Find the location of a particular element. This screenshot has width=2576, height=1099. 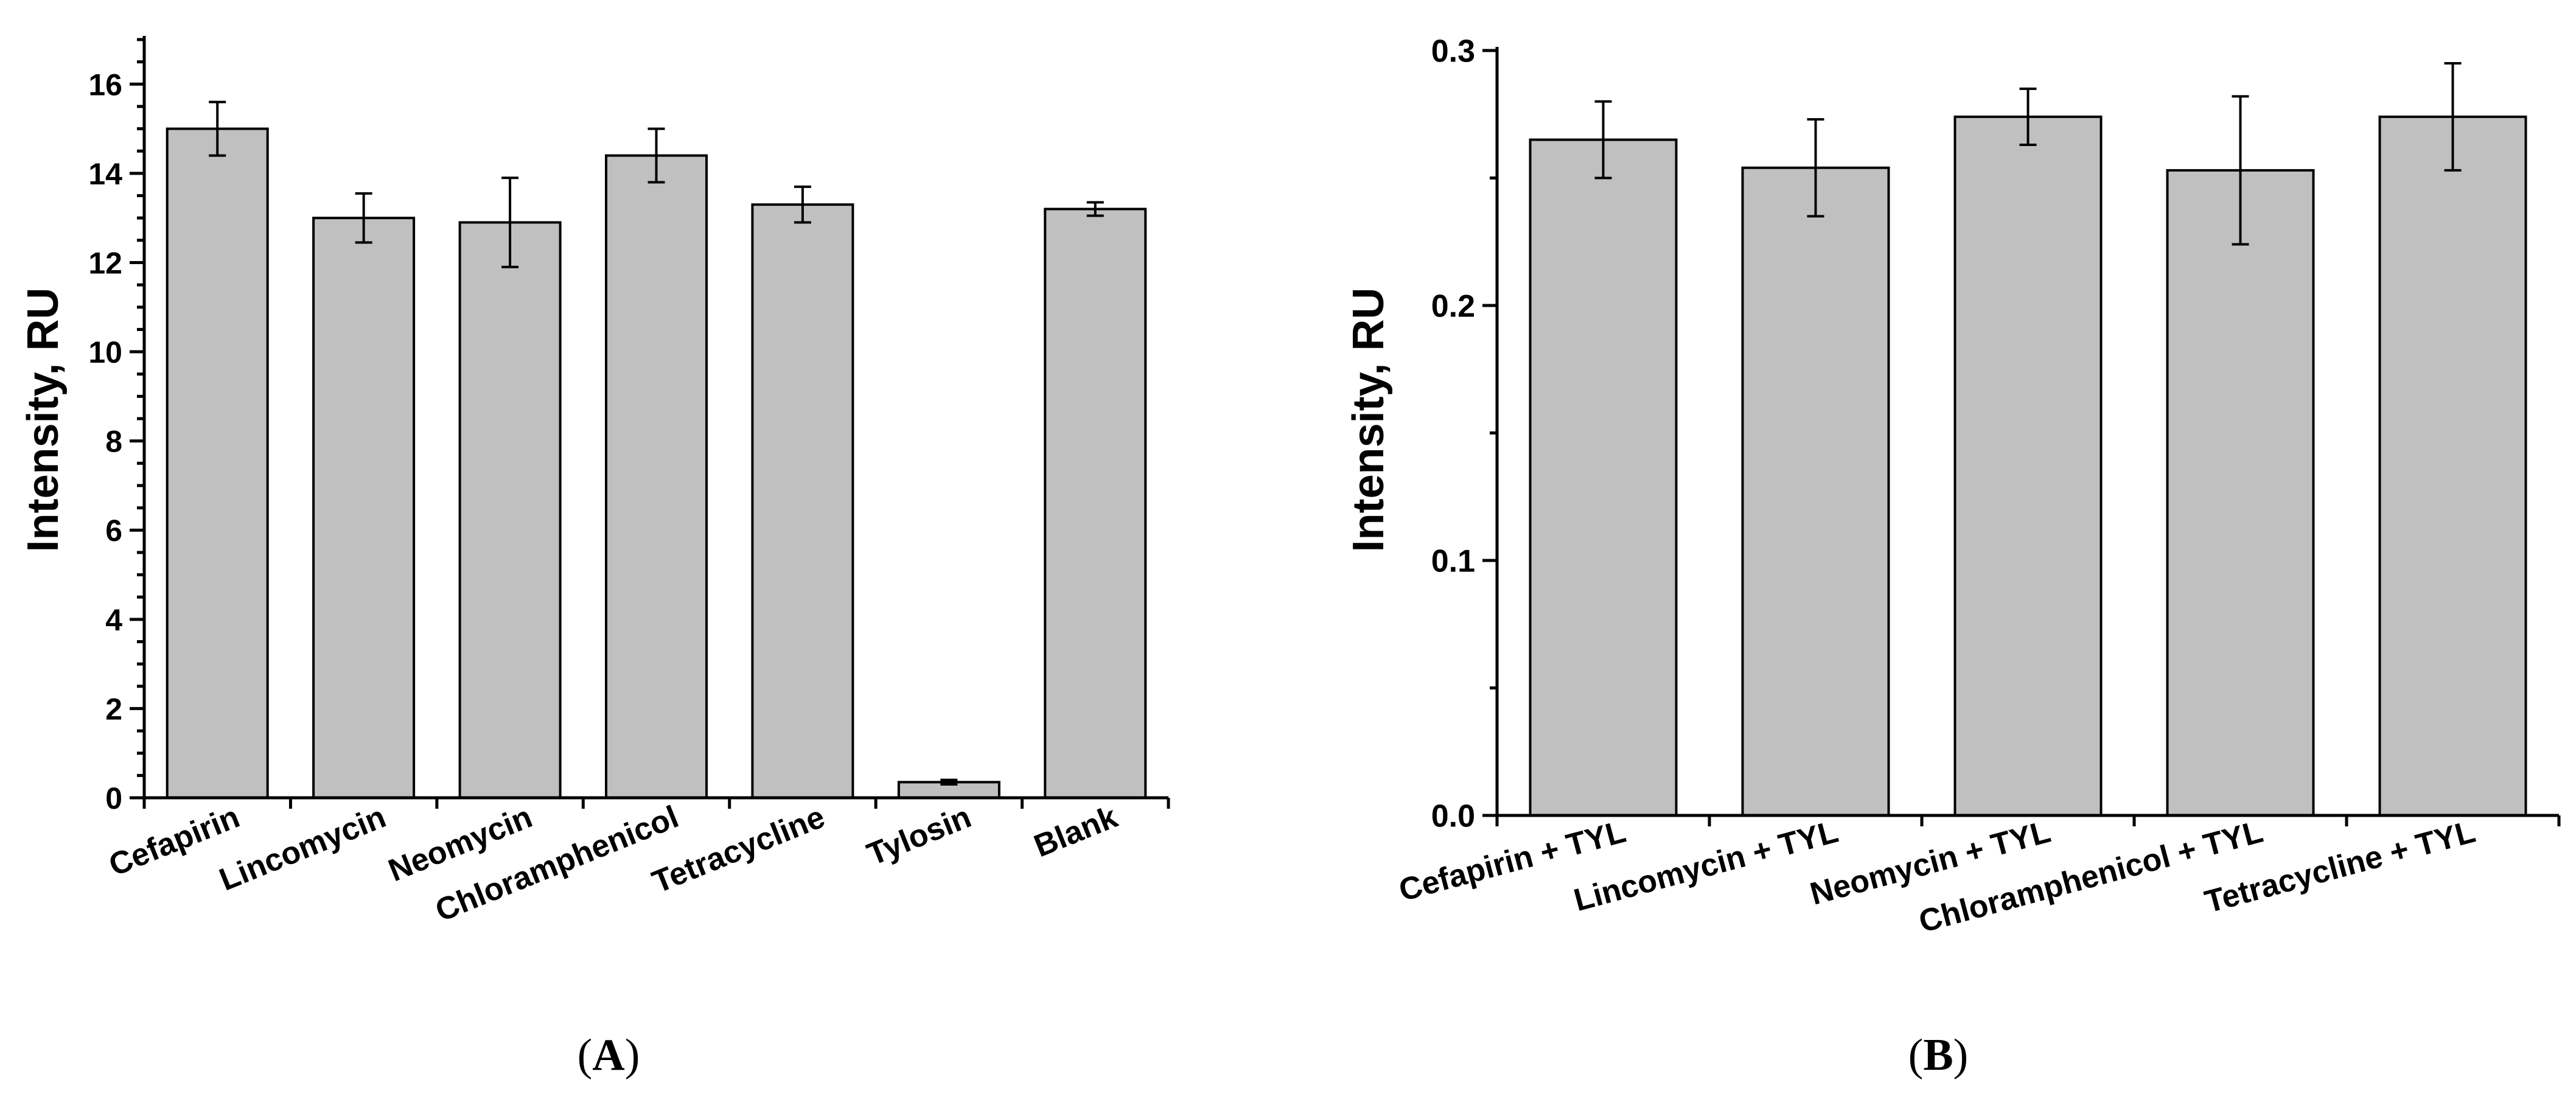

b-bar-chloramphenicol-tyl is located at coordinates (2240, 493).